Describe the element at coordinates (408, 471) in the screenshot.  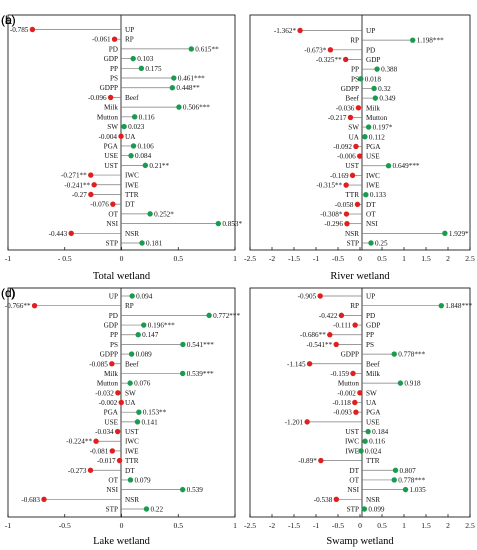
I see `value-label: 0.807` at that location.